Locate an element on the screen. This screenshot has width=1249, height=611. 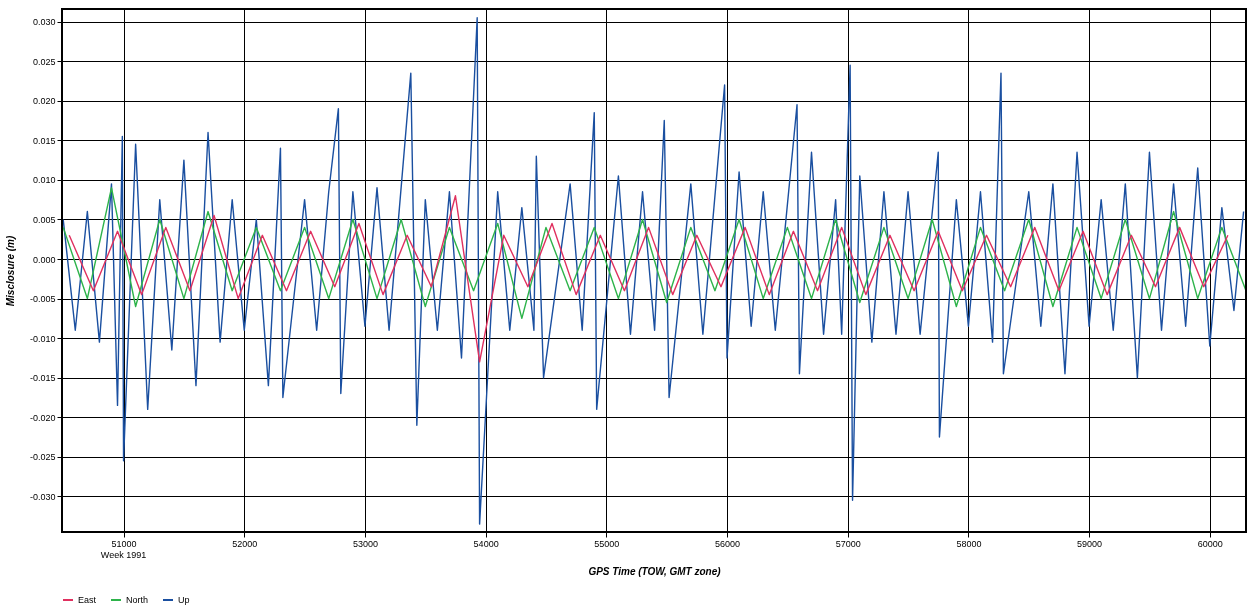
text: Week 1991 is located at coordinates (123, 555).